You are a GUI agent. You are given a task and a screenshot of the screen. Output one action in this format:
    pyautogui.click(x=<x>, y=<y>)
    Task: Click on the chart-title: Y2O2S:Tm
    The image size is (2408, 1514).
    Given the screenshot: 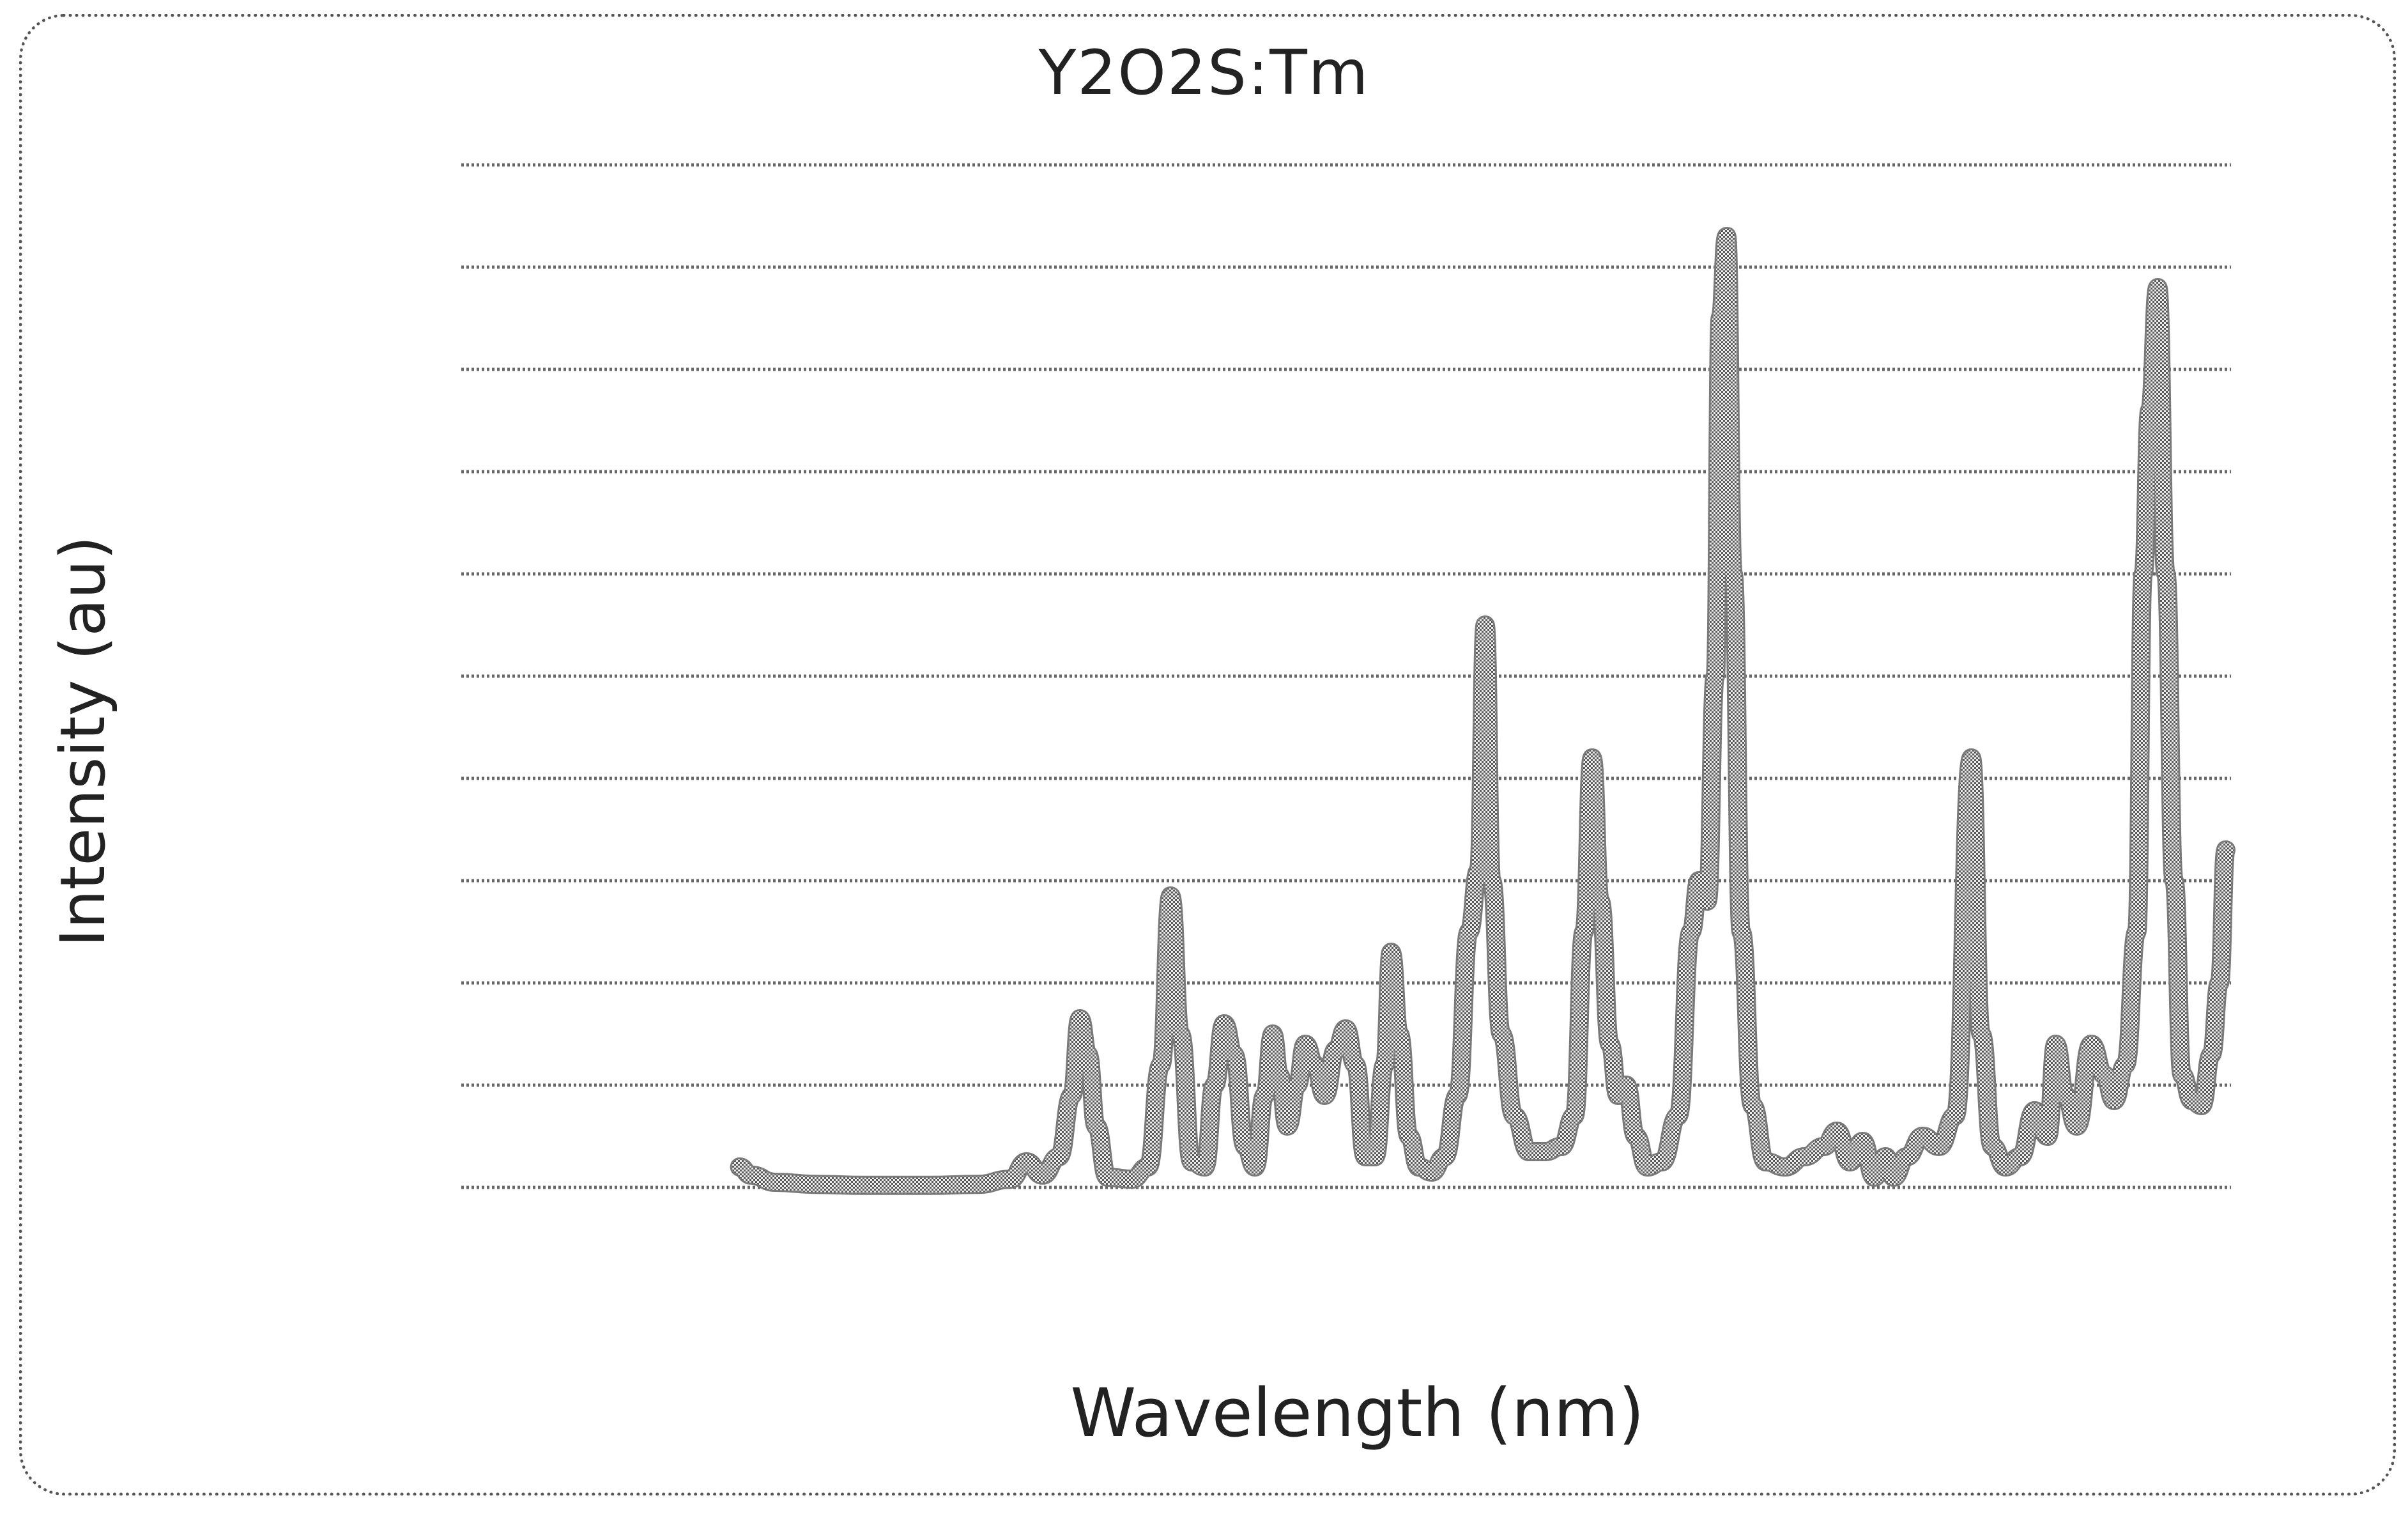 What is the action you would take?
    pyautogui.click(x=1204, y=73)
    